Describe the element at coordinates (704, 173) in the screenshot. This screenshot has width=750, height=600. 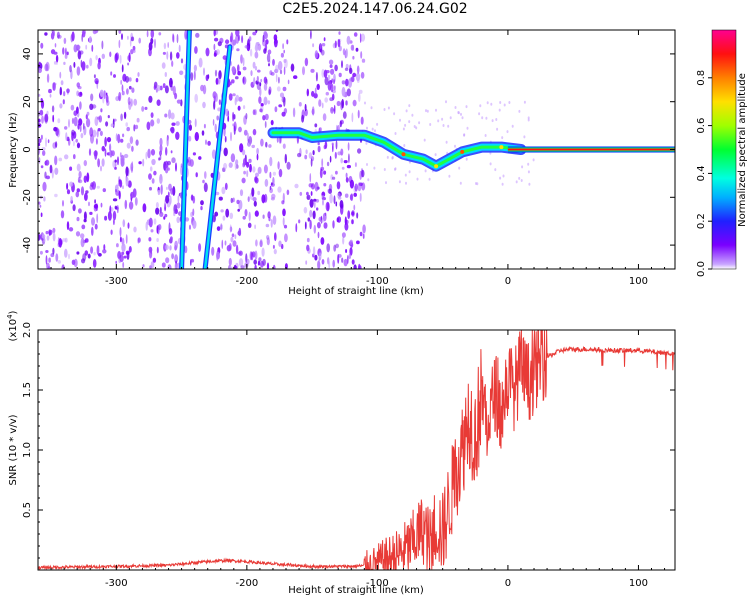
I see `colorbar-ticks: 0.0 0.2 0.4 0.6 0.8` at that location.